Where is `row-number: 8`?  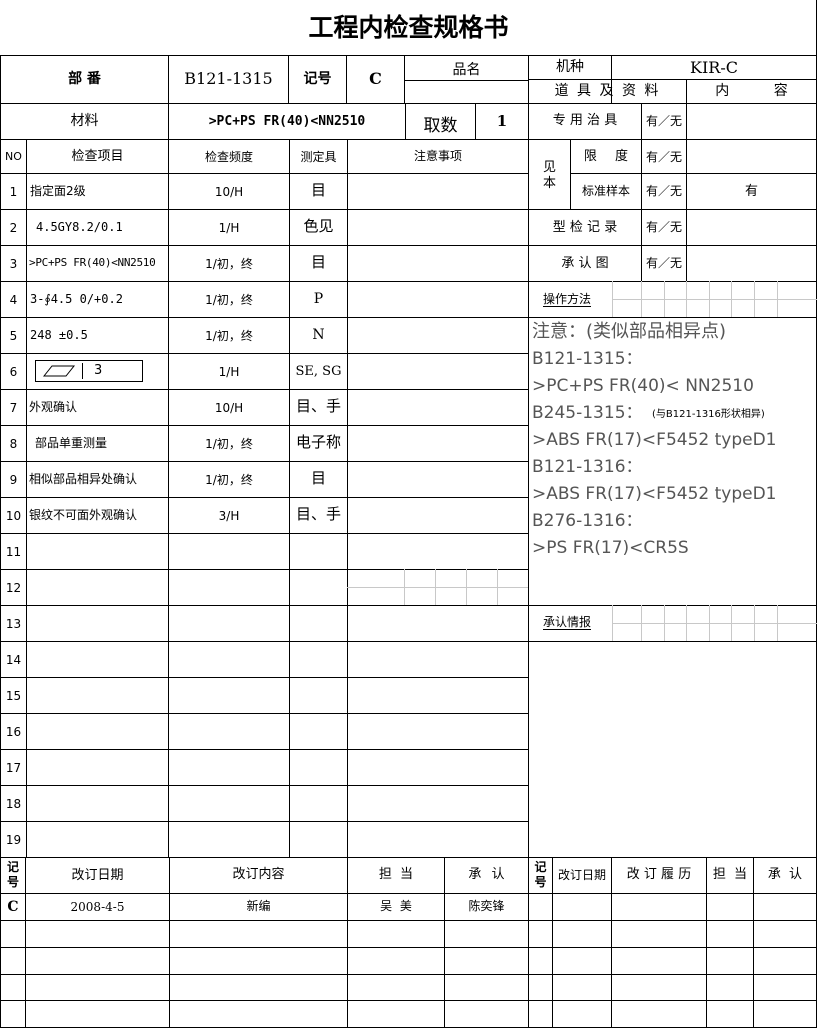 row-number: 8 is located at coordinates (13, 444).